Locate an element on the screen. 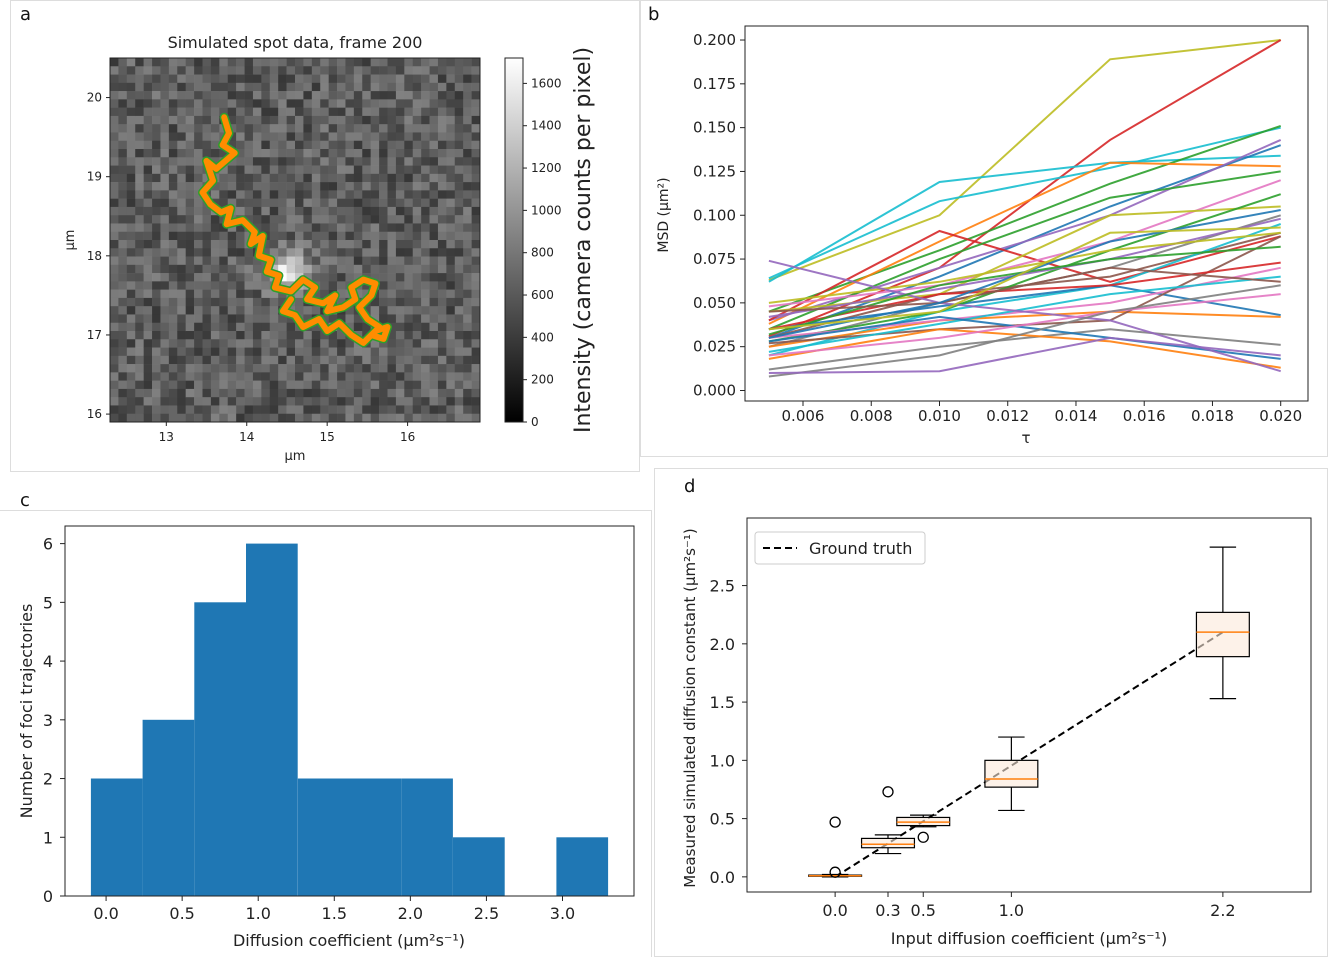 The height and width of the screenshot is (957, 1331). colorbar-tick-label: 1000 is located at coordinates (546, 210).